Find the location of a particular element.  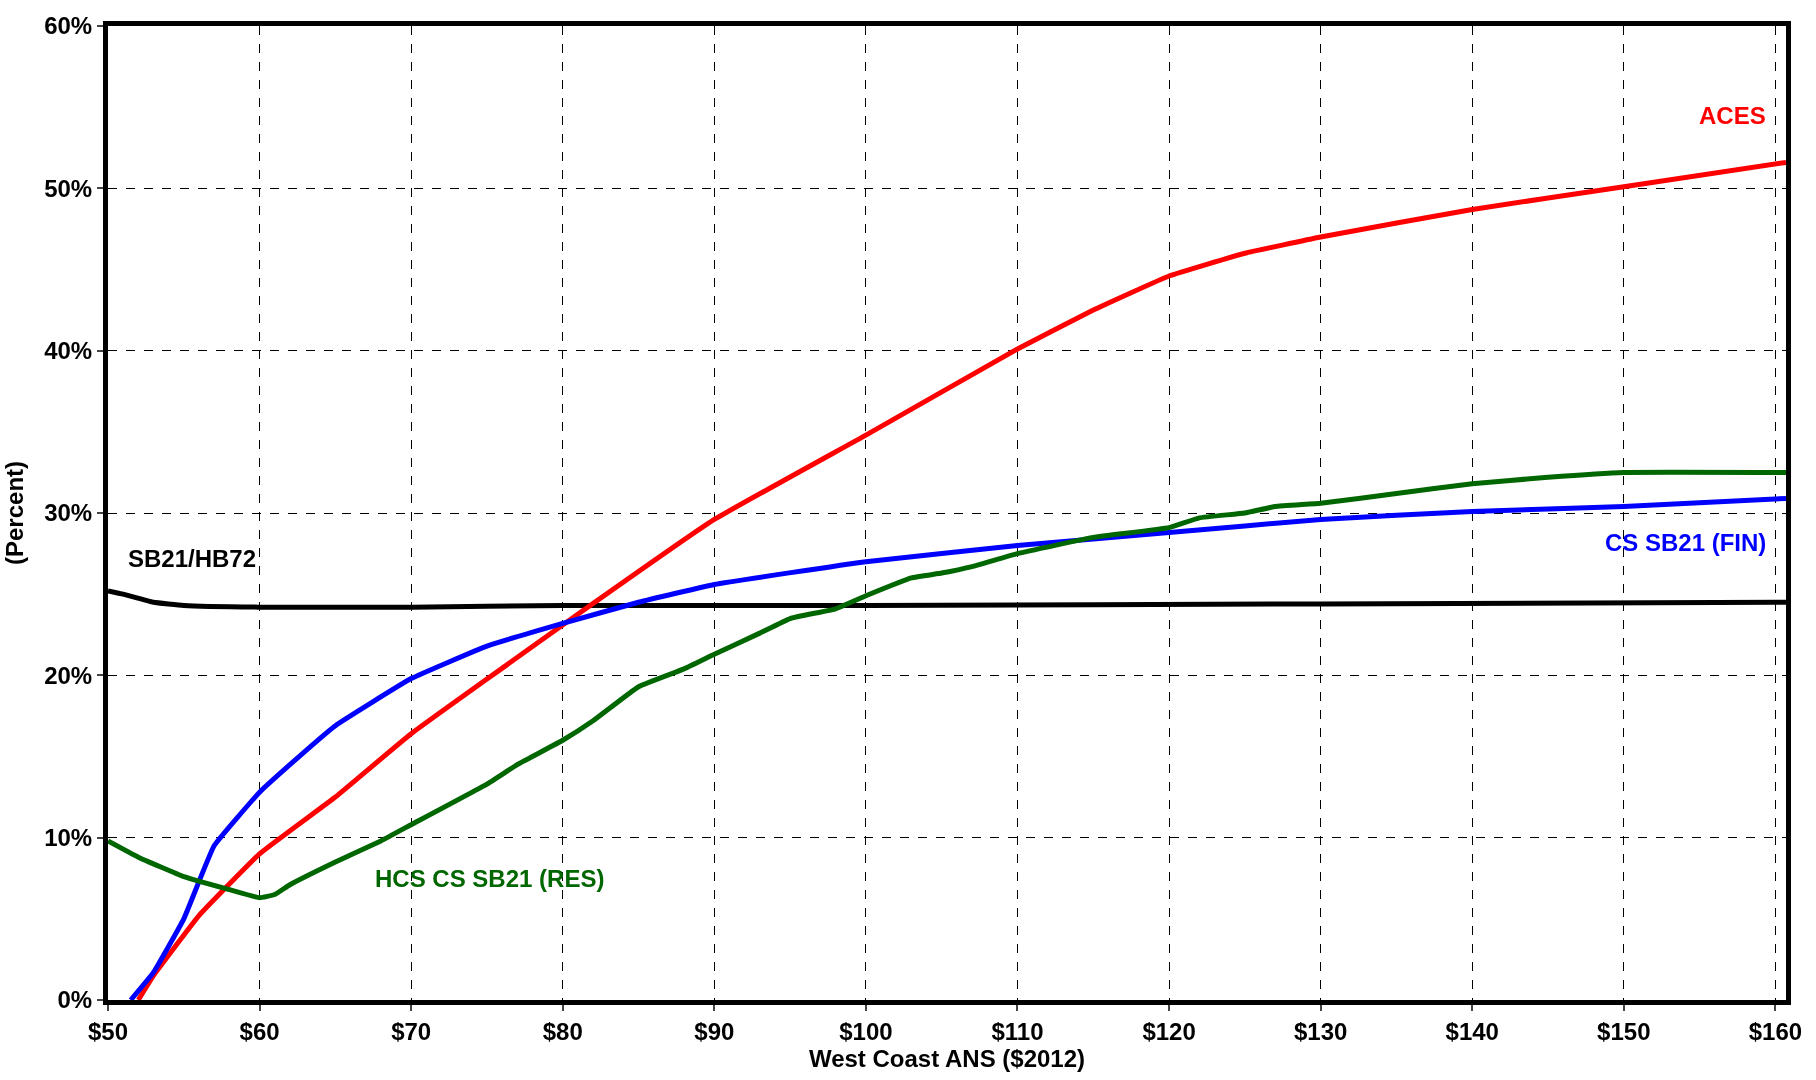

x-tick-label: $50 is located at coordinates (108, 1031).